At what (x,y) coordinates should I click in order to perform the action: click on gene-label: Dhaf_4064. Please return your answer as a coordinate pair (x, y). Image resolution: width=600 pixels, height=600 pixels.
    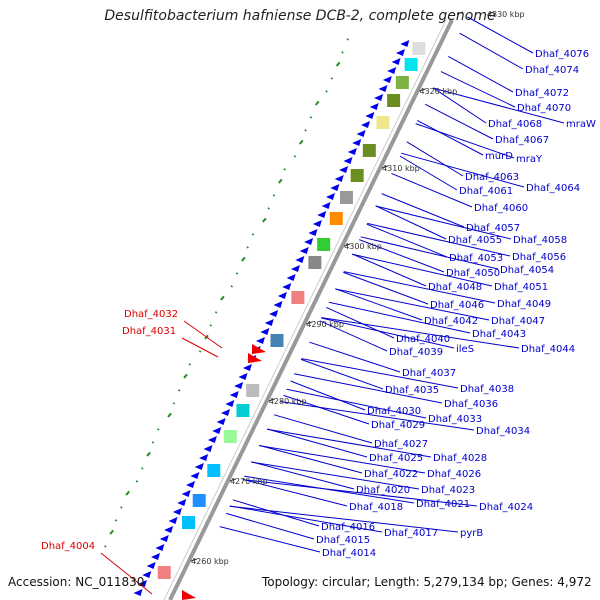
    Looking at the image, I should click on (553, 188).